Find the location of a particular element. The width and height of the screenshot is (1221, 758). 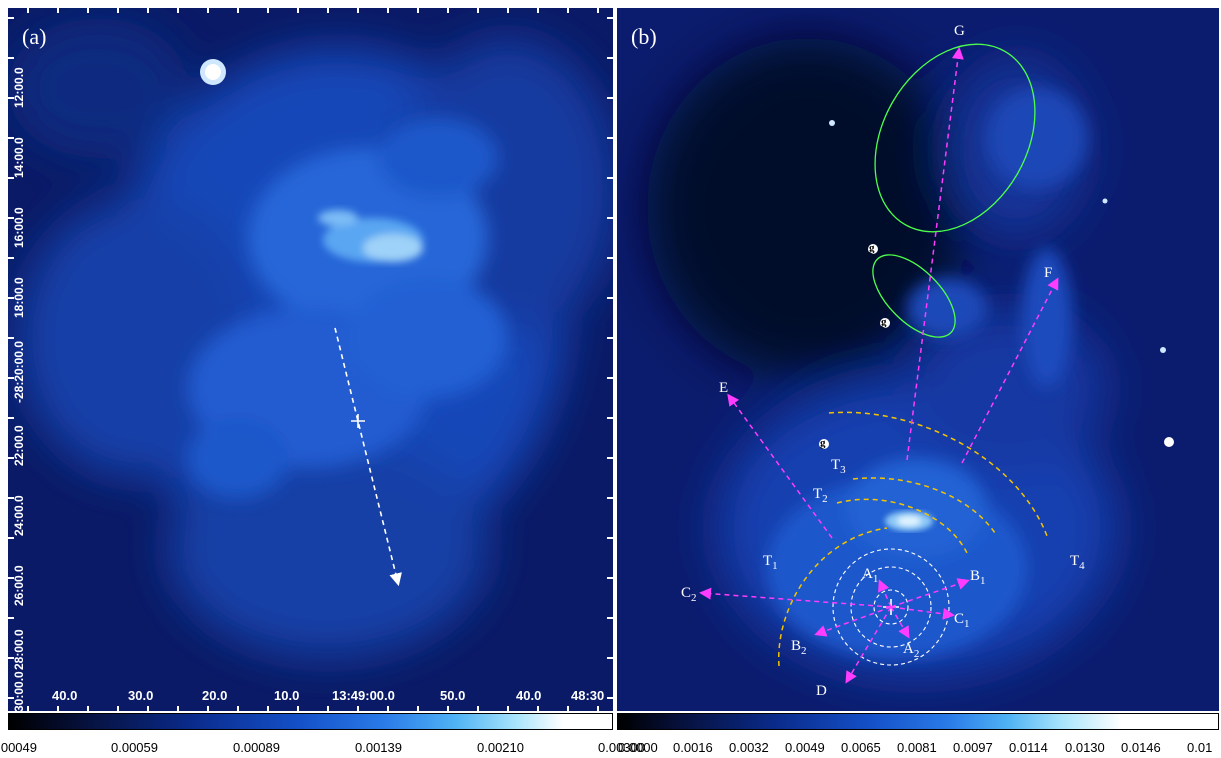

ra-tick-label: 50.0 is located at coordinates (453, 695).